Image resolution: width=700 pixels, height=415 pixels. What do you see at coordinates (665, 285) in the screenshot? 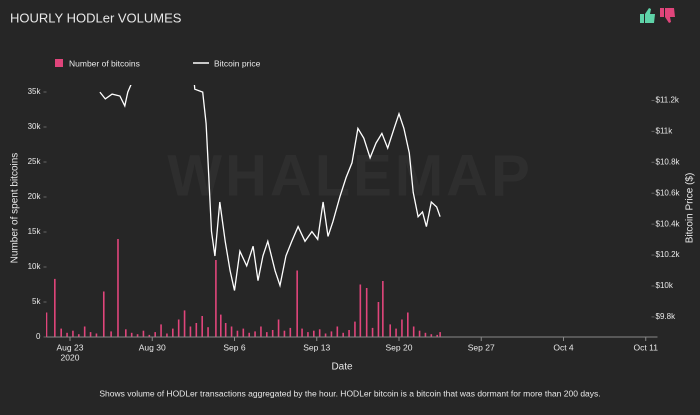
I see `y2-tick-label: $10k` at bounding box center [665, 285].